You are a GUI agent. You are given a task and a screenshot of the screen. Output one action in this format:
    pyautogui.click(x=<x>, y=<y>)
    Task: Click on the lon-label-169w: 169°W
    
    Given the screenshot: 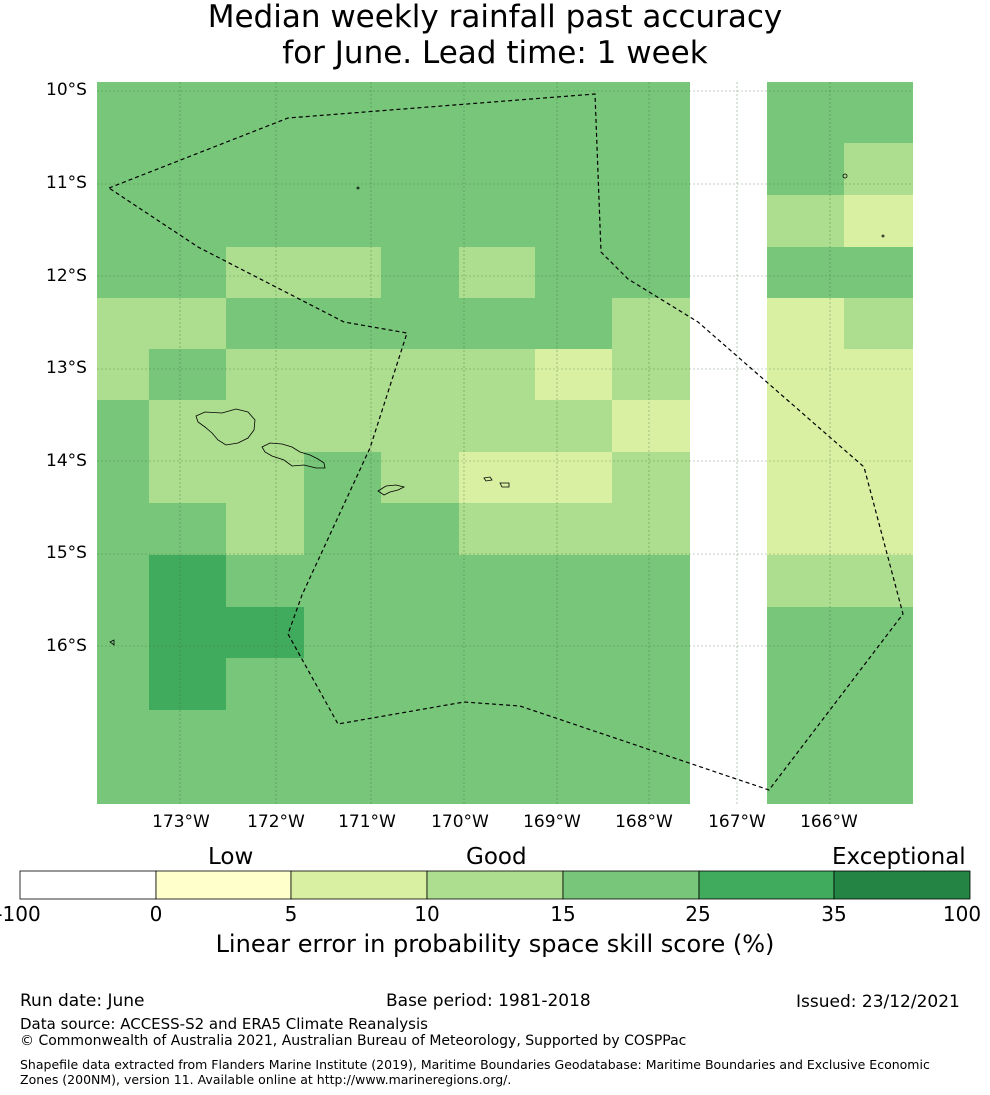 What is the action you would take?
    pyautogui.click(x=552, y=822)
    